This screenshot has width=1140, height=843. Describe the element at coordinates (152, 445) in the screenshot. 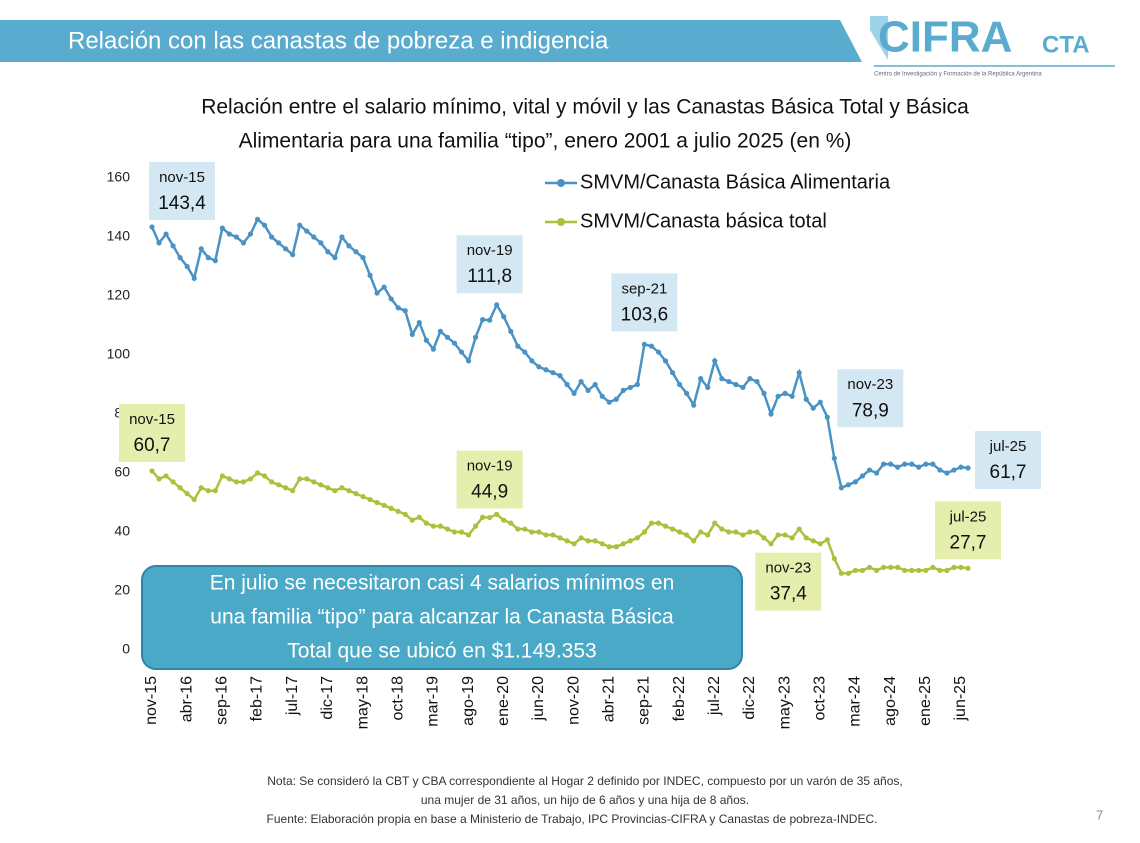

I see `callout-value: 60,7` at that location.